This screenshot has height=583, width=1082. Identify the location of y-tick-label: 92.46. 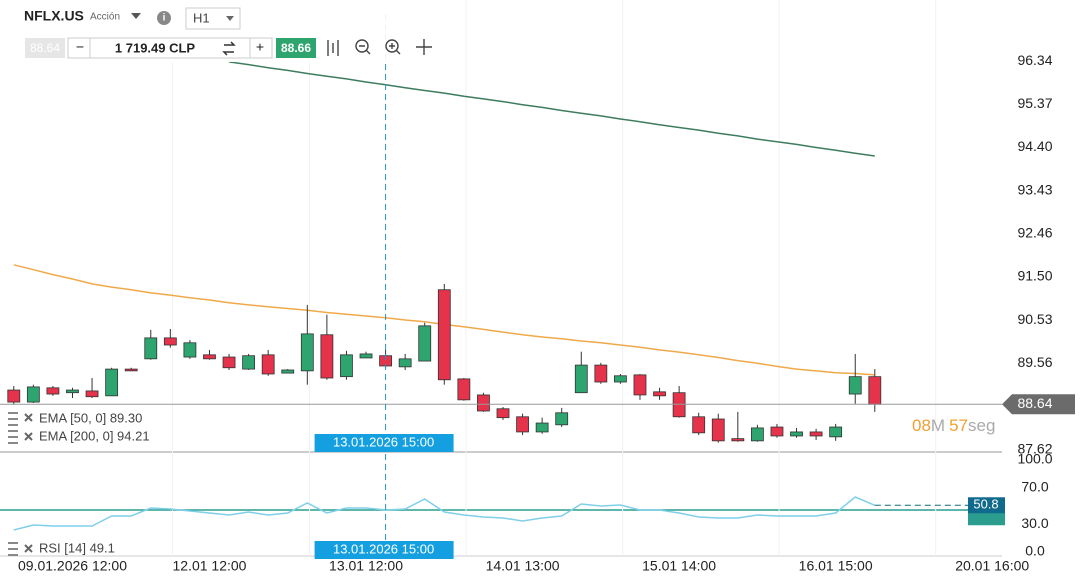
(1034, 233).